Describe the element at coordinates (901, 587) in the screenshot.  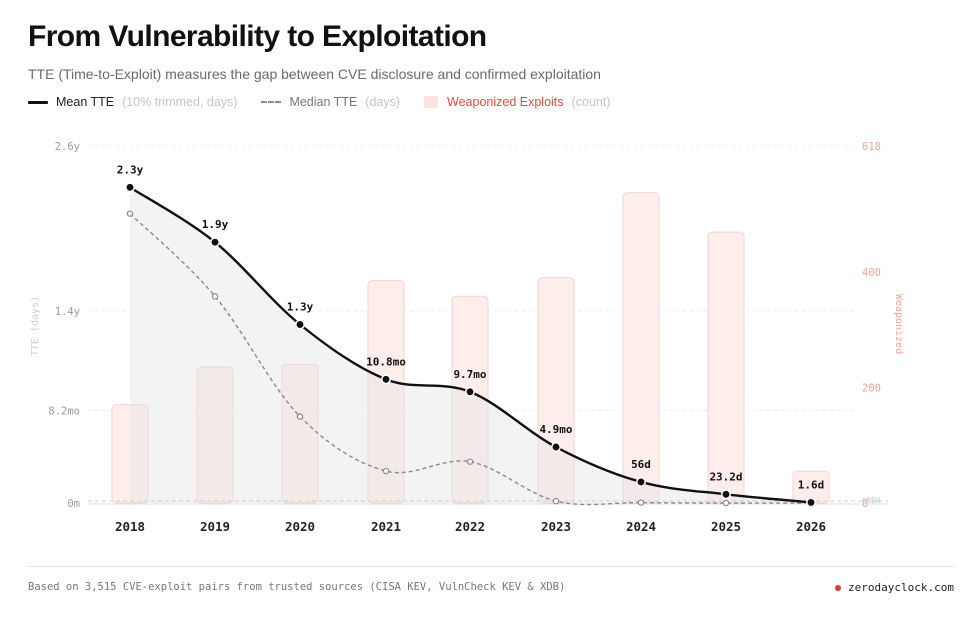
I see `brand-label: zerodayclock.com` at that location.